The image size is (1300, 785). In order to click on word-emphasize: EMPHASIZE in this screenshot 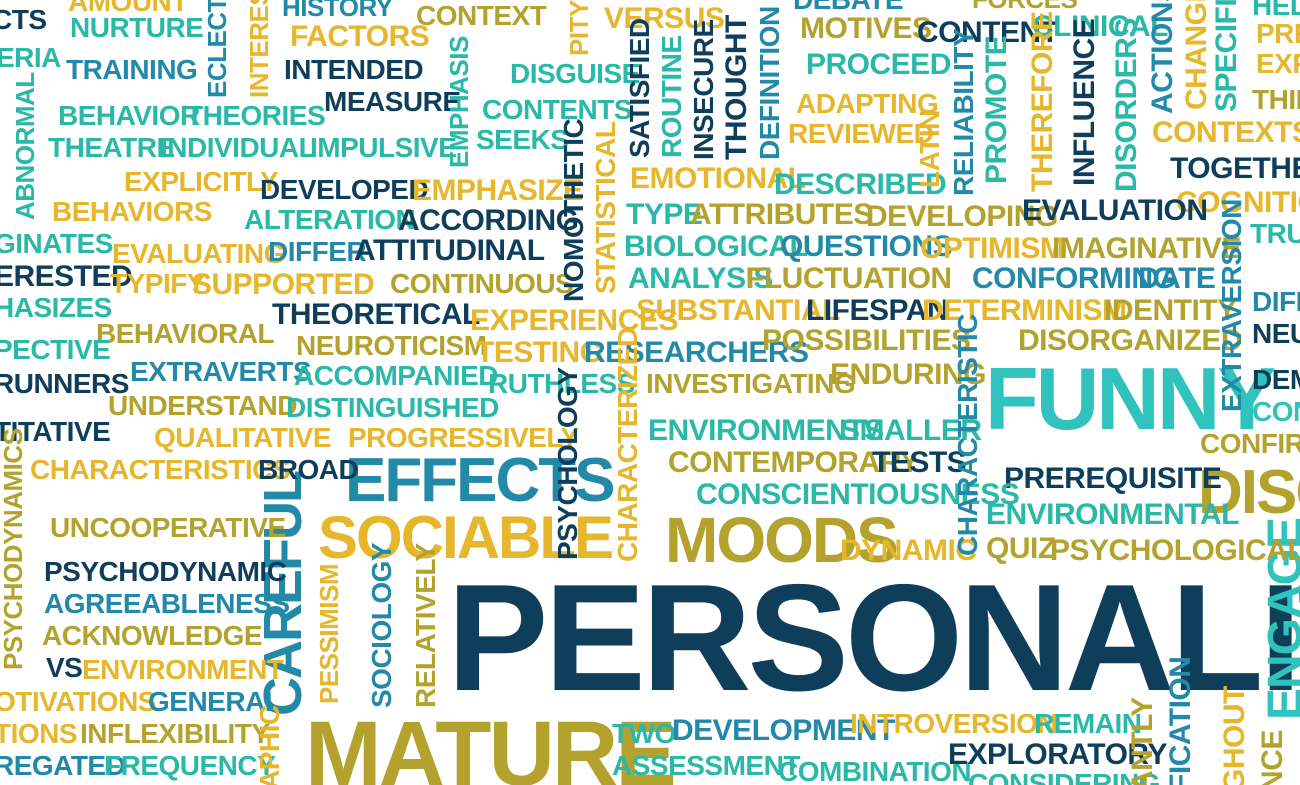, I will do `click(497, 190)`.